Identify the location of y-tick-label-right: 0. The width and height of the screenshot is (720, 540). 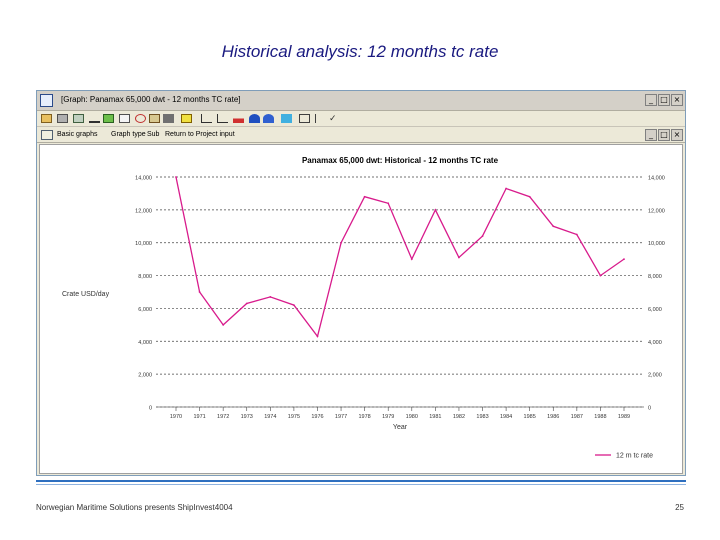
(649, 409).